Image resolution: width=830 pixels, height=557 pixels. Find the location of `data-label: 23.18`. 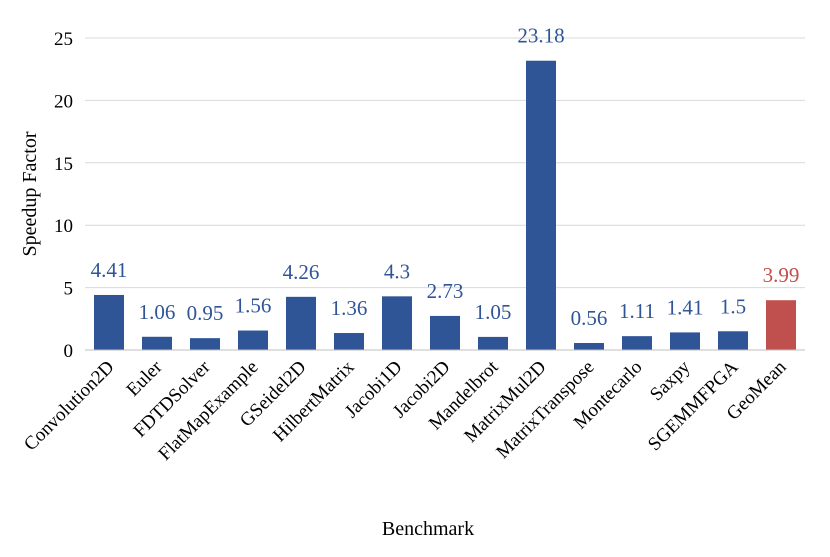

data-label: 23.18 is located at coordinates (540, 36).